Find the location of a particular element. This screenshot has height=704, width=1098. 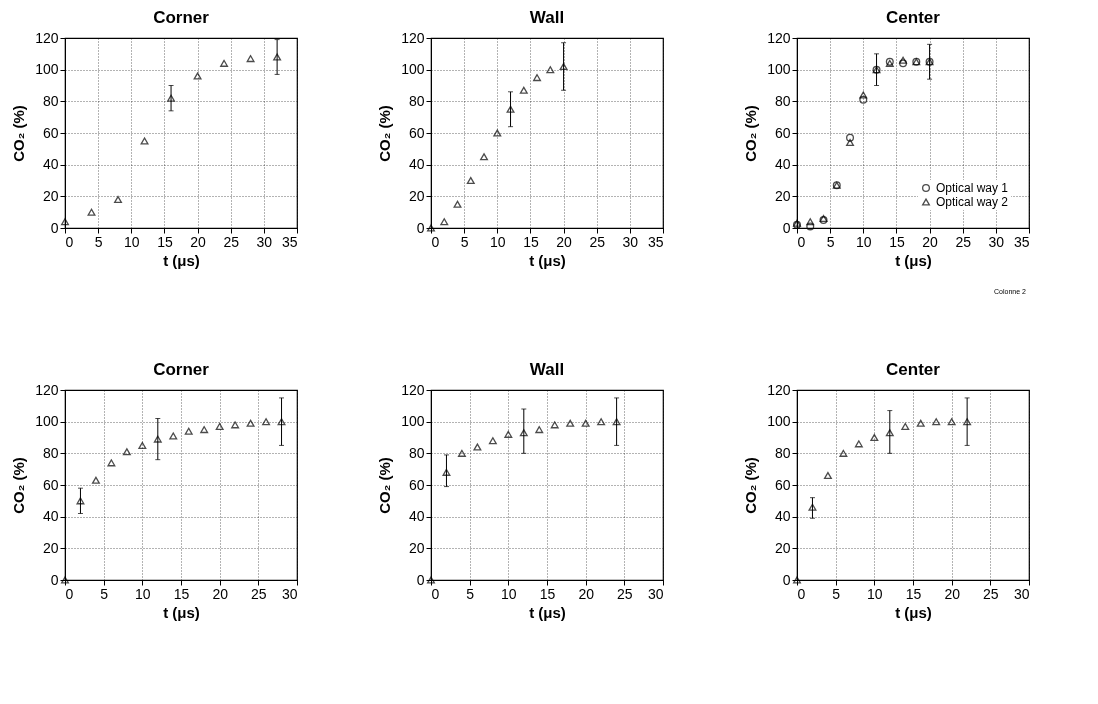

y-tick-label: 40 is located at coordinates (416, 516).